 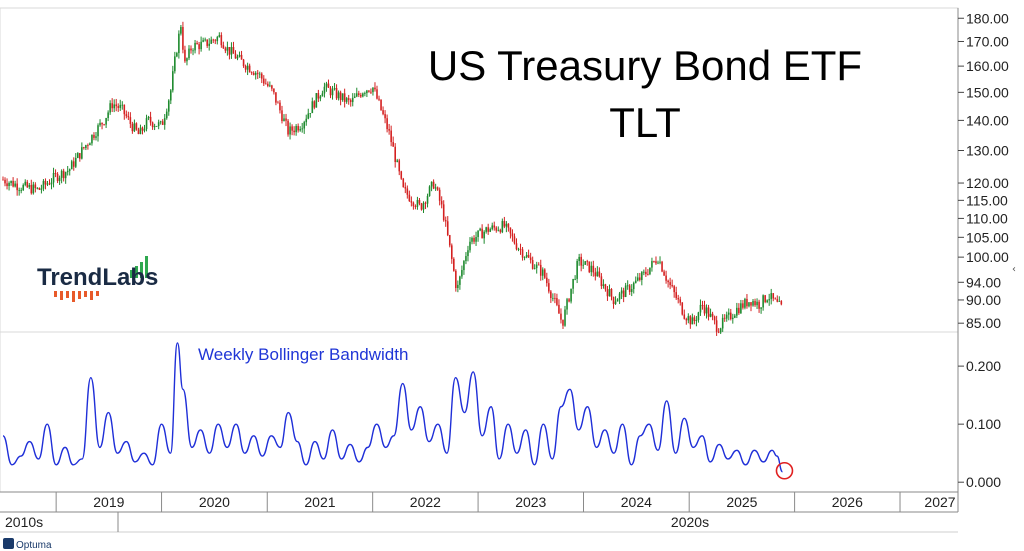 I want to click on price-tick-label: 85.00, so click(x=983, y=323).